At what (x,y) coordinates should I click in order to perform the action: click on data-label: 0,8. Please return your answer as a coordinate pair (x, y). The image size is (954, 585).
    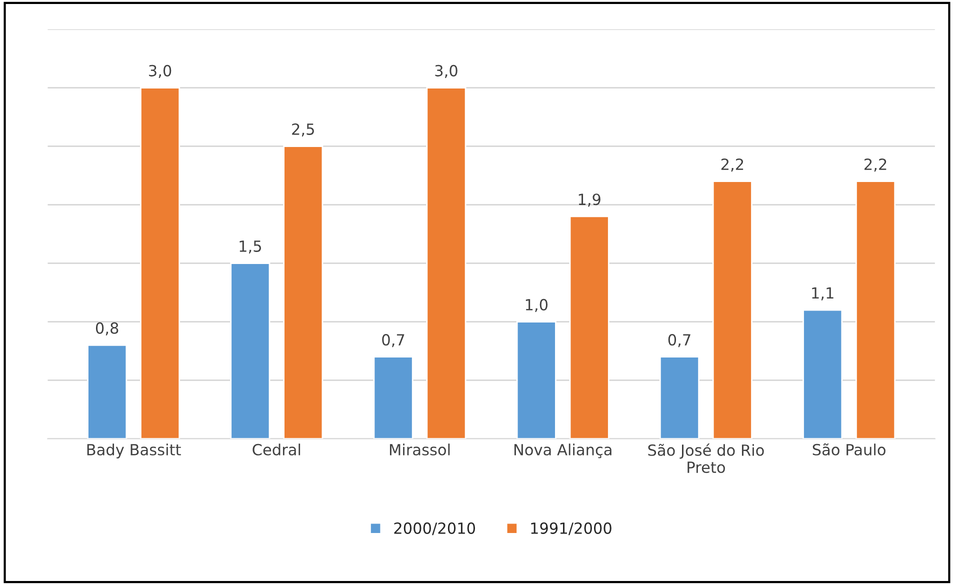
    Looking at the image, I should click on (107, 329).